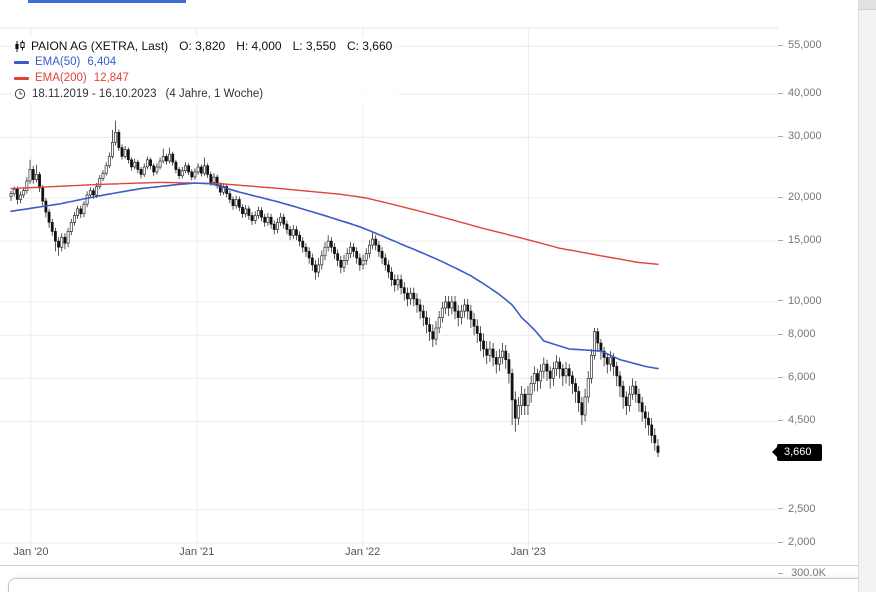 Image resolution: width=876 pixels, height=592 pixels. Describe the element at coordinates (203, 78) in the screenshot. I see `legend-ema200-row: EMA(200) 12,847` at that location.